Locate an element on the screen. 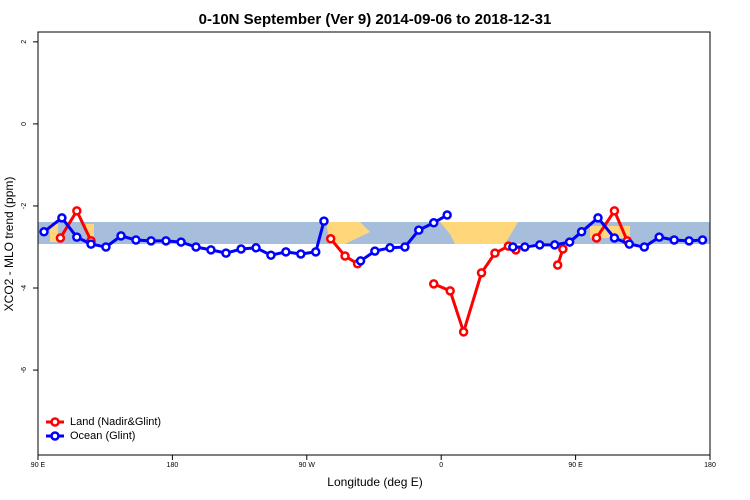 The image size is (750, 500). y-tick-label: 0 is located at coordinates (24, 124).